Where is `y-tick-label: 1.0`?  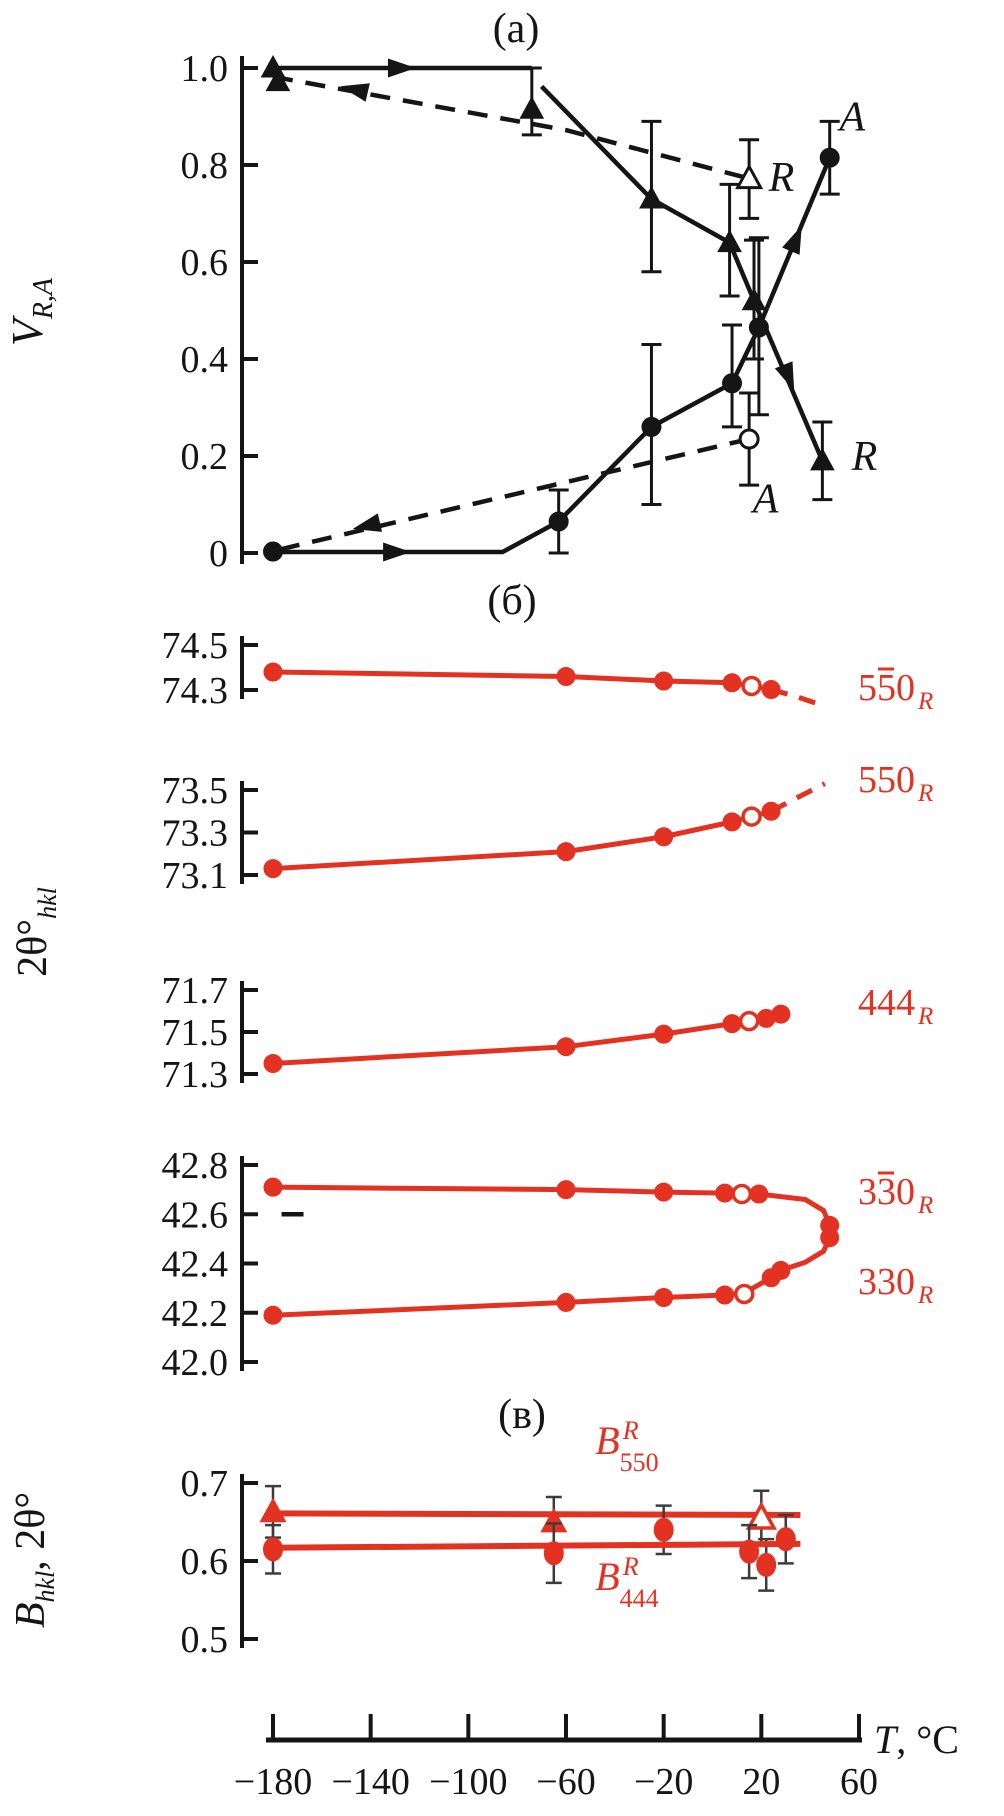 y-tick-label: 1.0 is located at coordinates (205, 69).